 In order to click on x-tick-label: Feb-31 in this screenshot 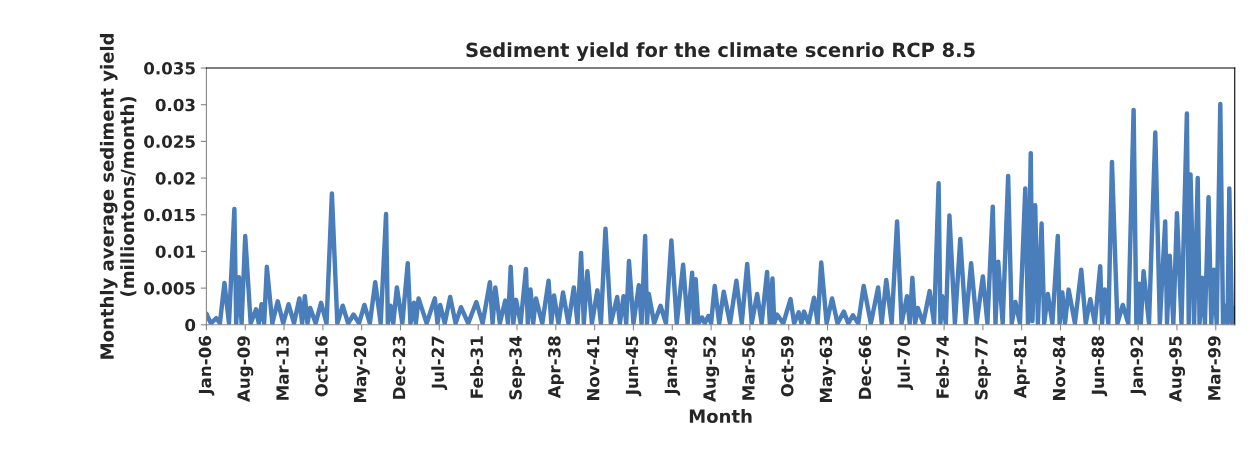, I will do `click(477, 367)`.